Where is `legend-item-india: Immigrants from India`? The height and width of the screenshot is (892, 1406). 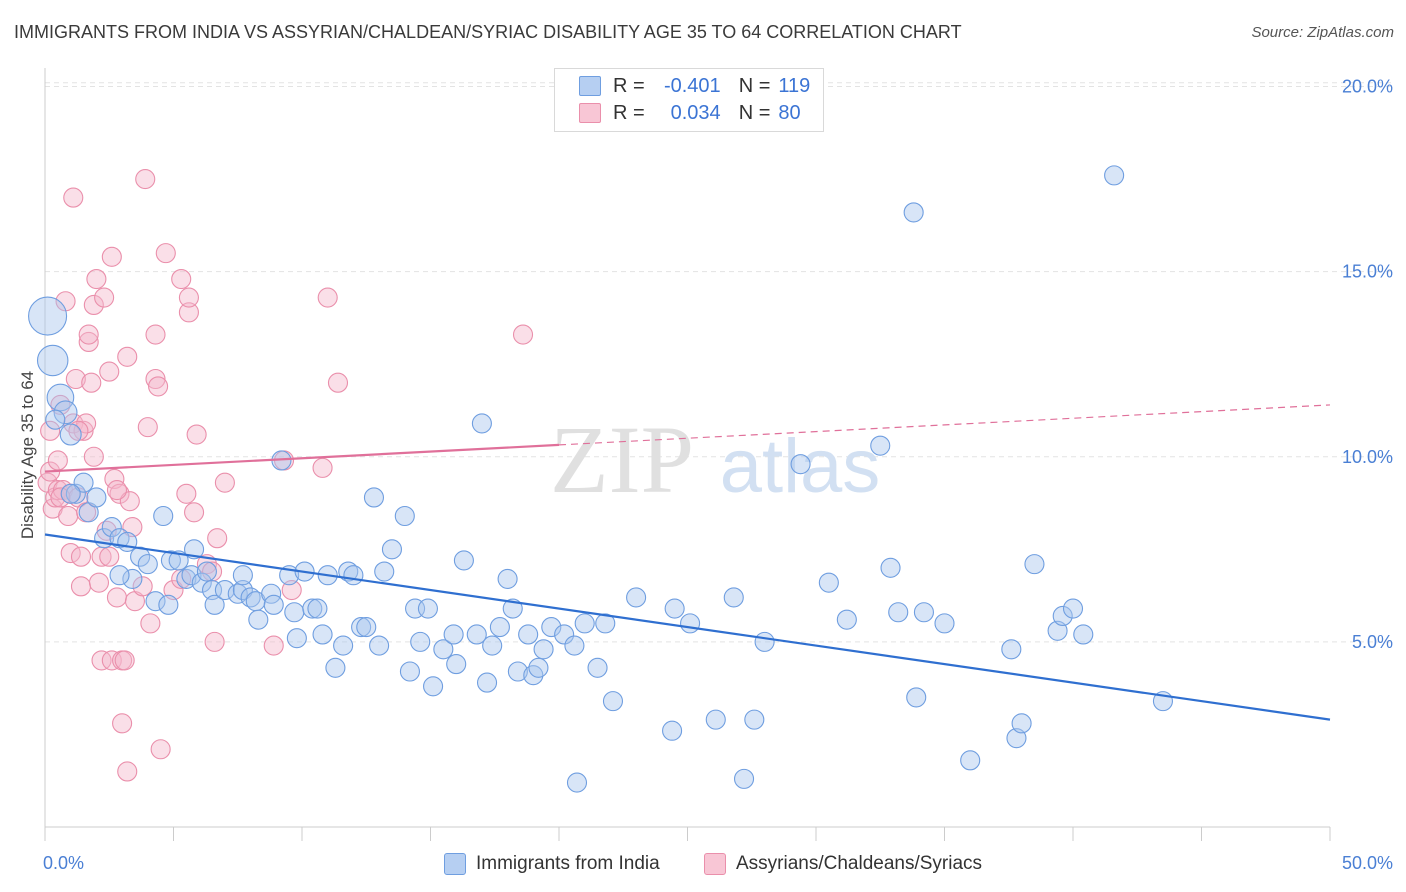 legend-item-india: Immigrants from India is located at coordinates (552, 864).